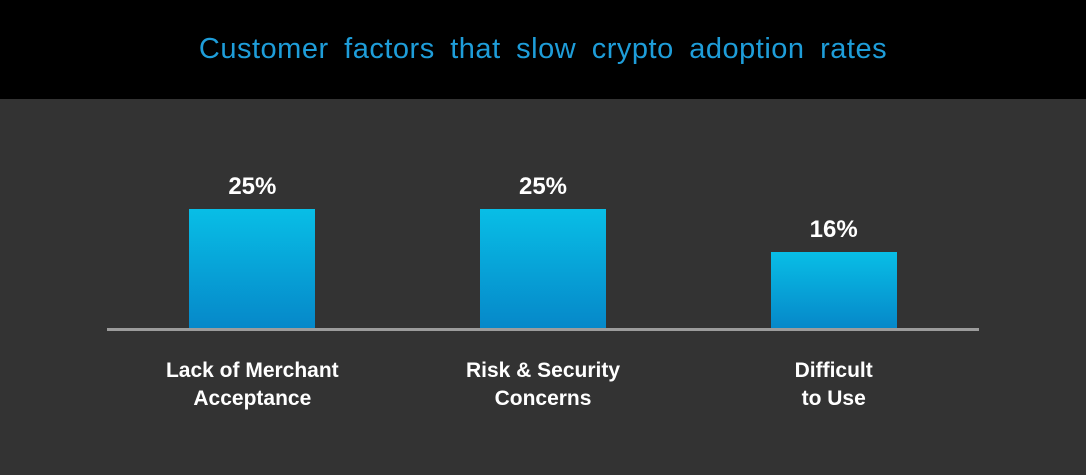 The width and height of the screenshot is (1086, 475). I want to click on bar-group: 16%, so click(833, 213).